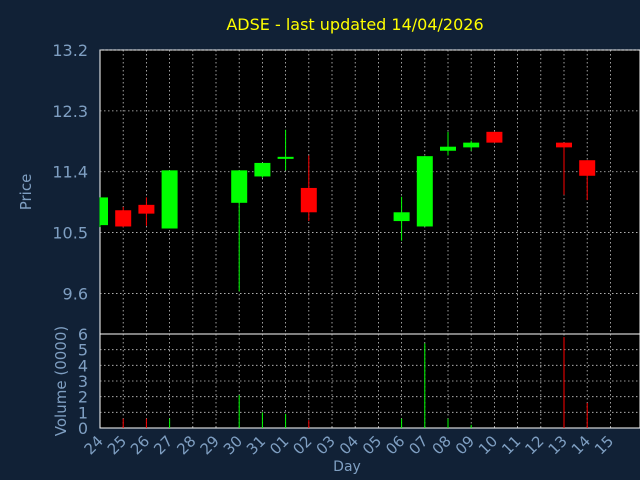 This screenshot has width=640, height=480. What do you see at coordinates (354, 24) in the screenshot?
I see `chart-title: ADSE - last updated 14/04/2026` at bounding box center [354, 24].